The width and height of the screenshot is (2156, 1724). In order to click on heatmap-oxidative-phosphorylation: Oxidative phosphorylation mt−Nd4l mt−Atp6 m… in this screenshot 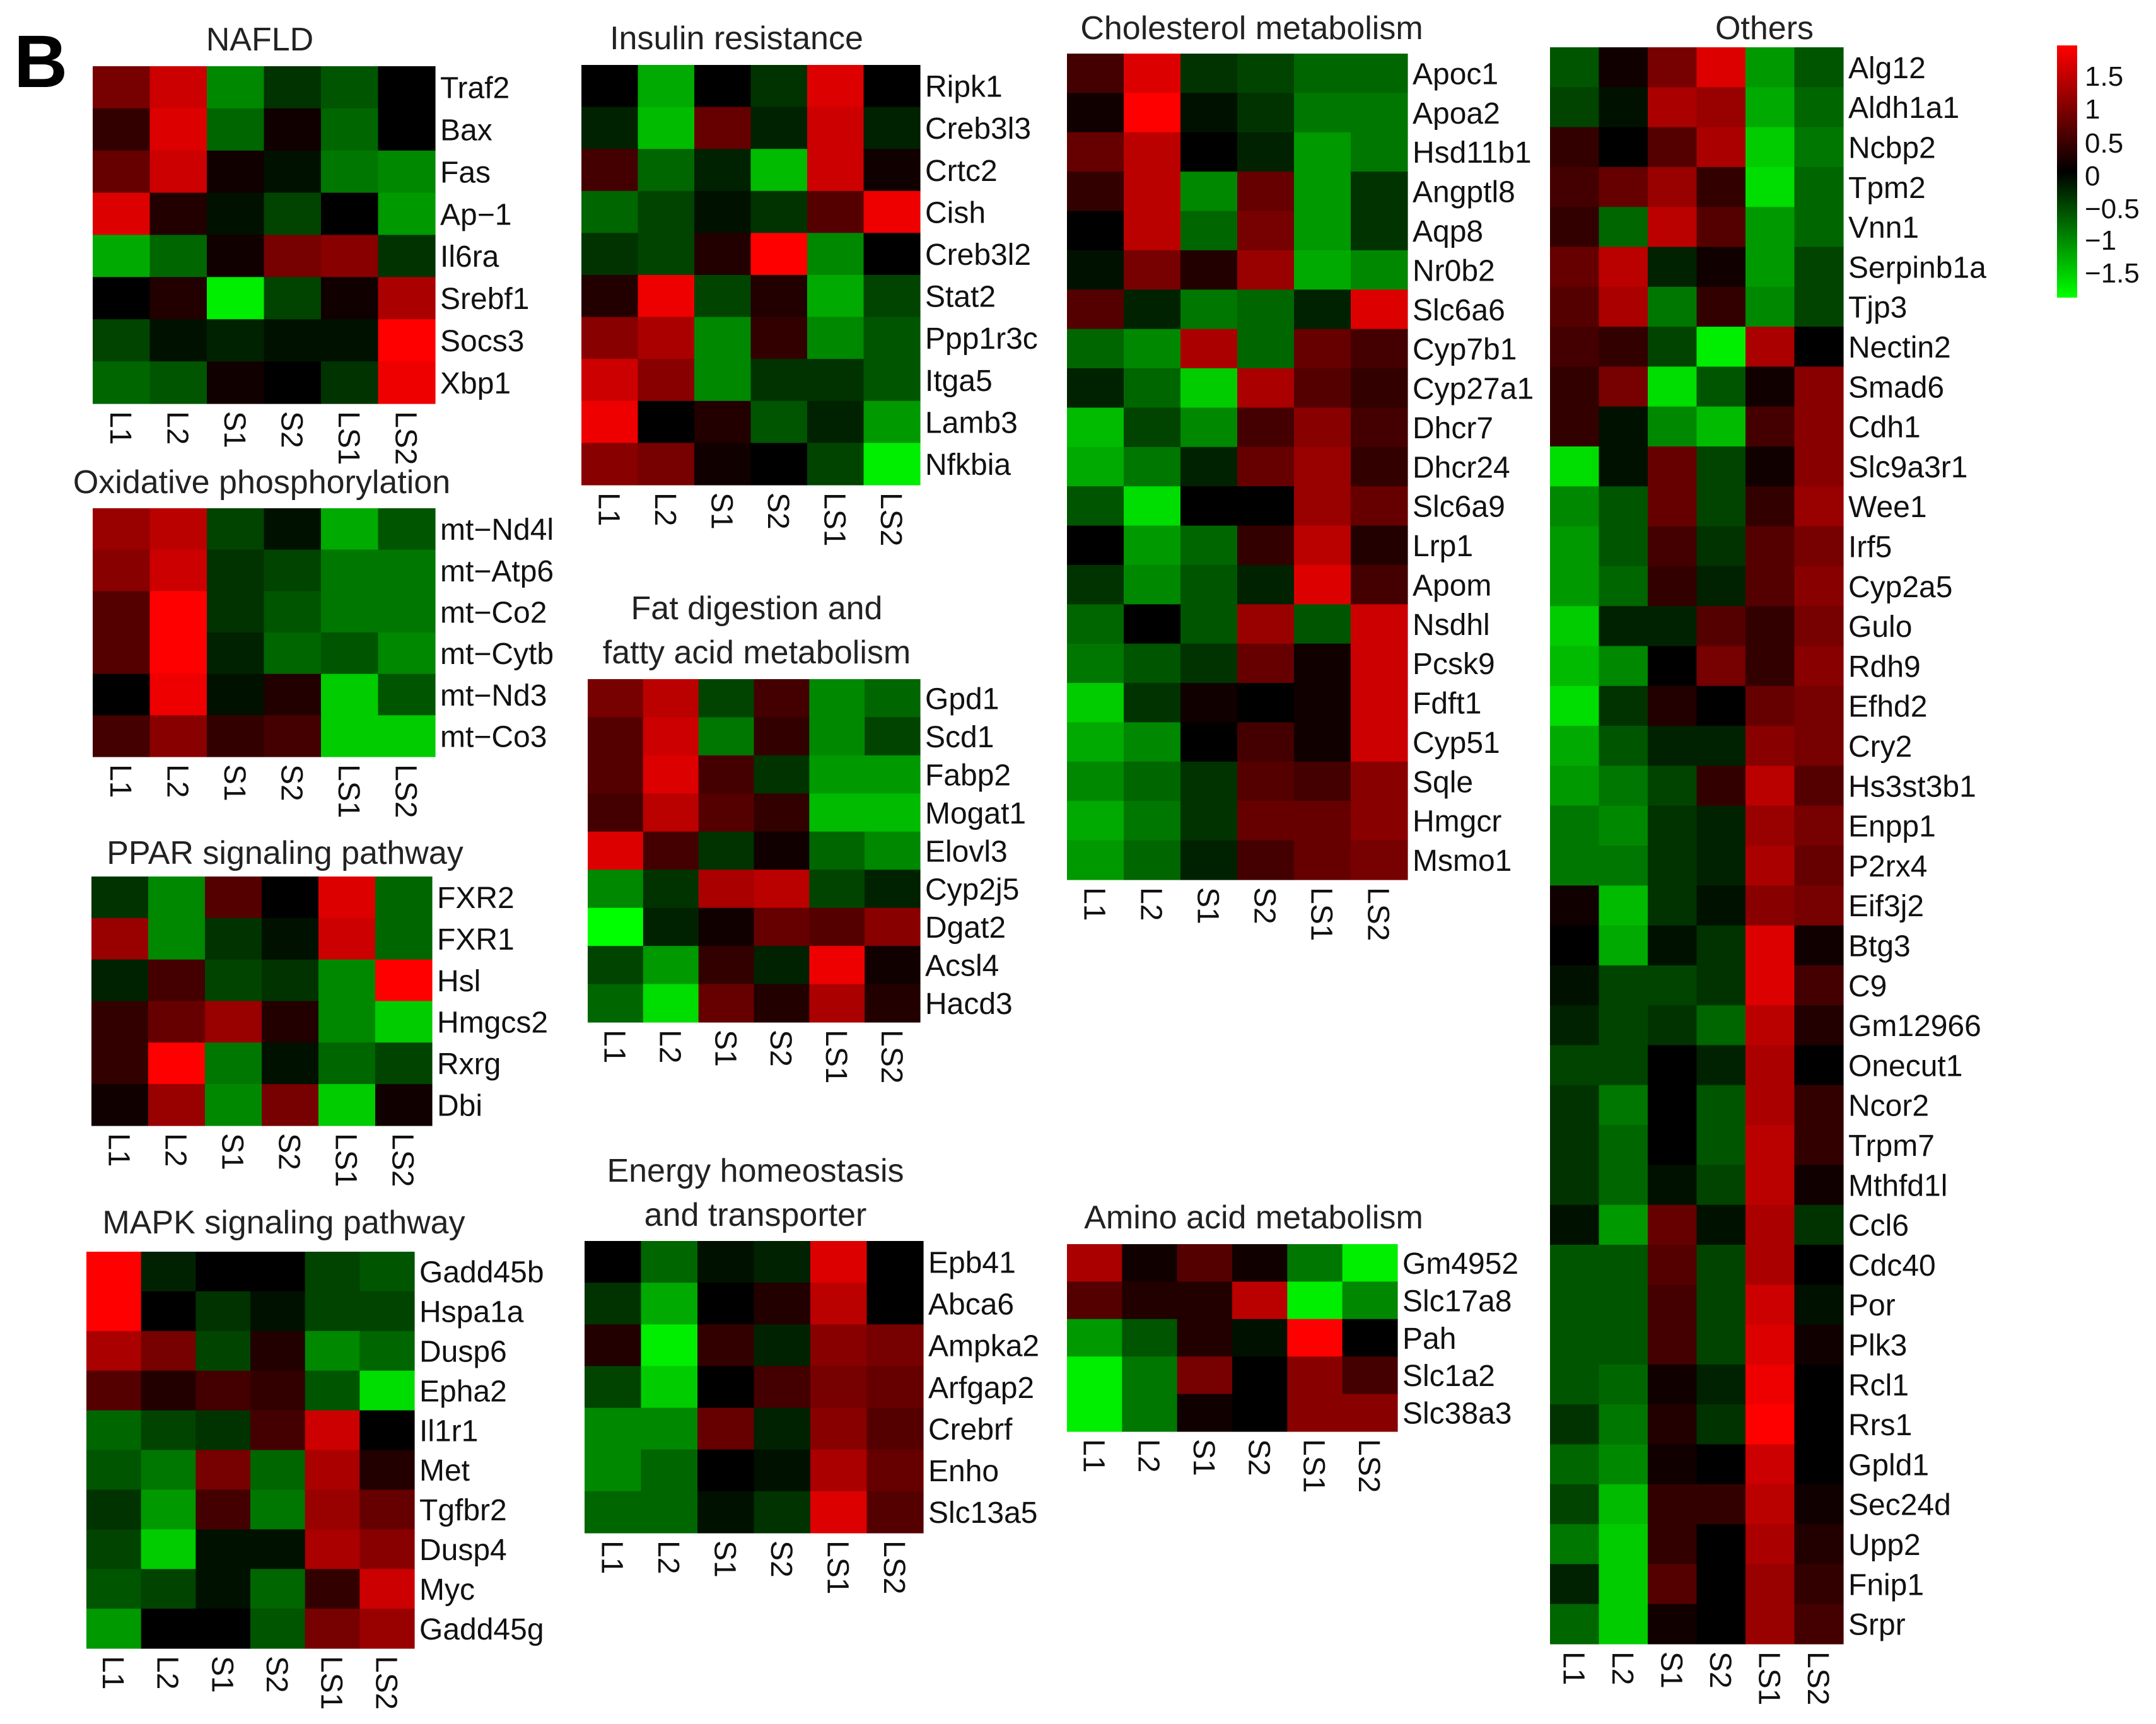, I will do `click(313, 641)`.